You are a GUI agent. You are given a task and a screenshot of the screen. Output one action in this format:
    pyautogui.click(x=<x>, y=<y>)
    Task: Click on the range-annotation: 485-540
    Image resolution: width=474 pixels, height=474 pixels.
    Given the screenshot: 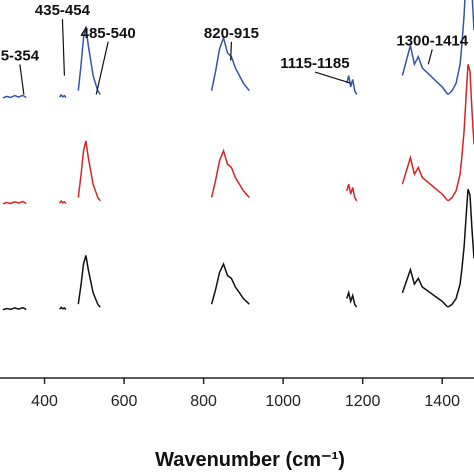 What is the action you would take?
    pyautogui.click(x=108, y=33)
    